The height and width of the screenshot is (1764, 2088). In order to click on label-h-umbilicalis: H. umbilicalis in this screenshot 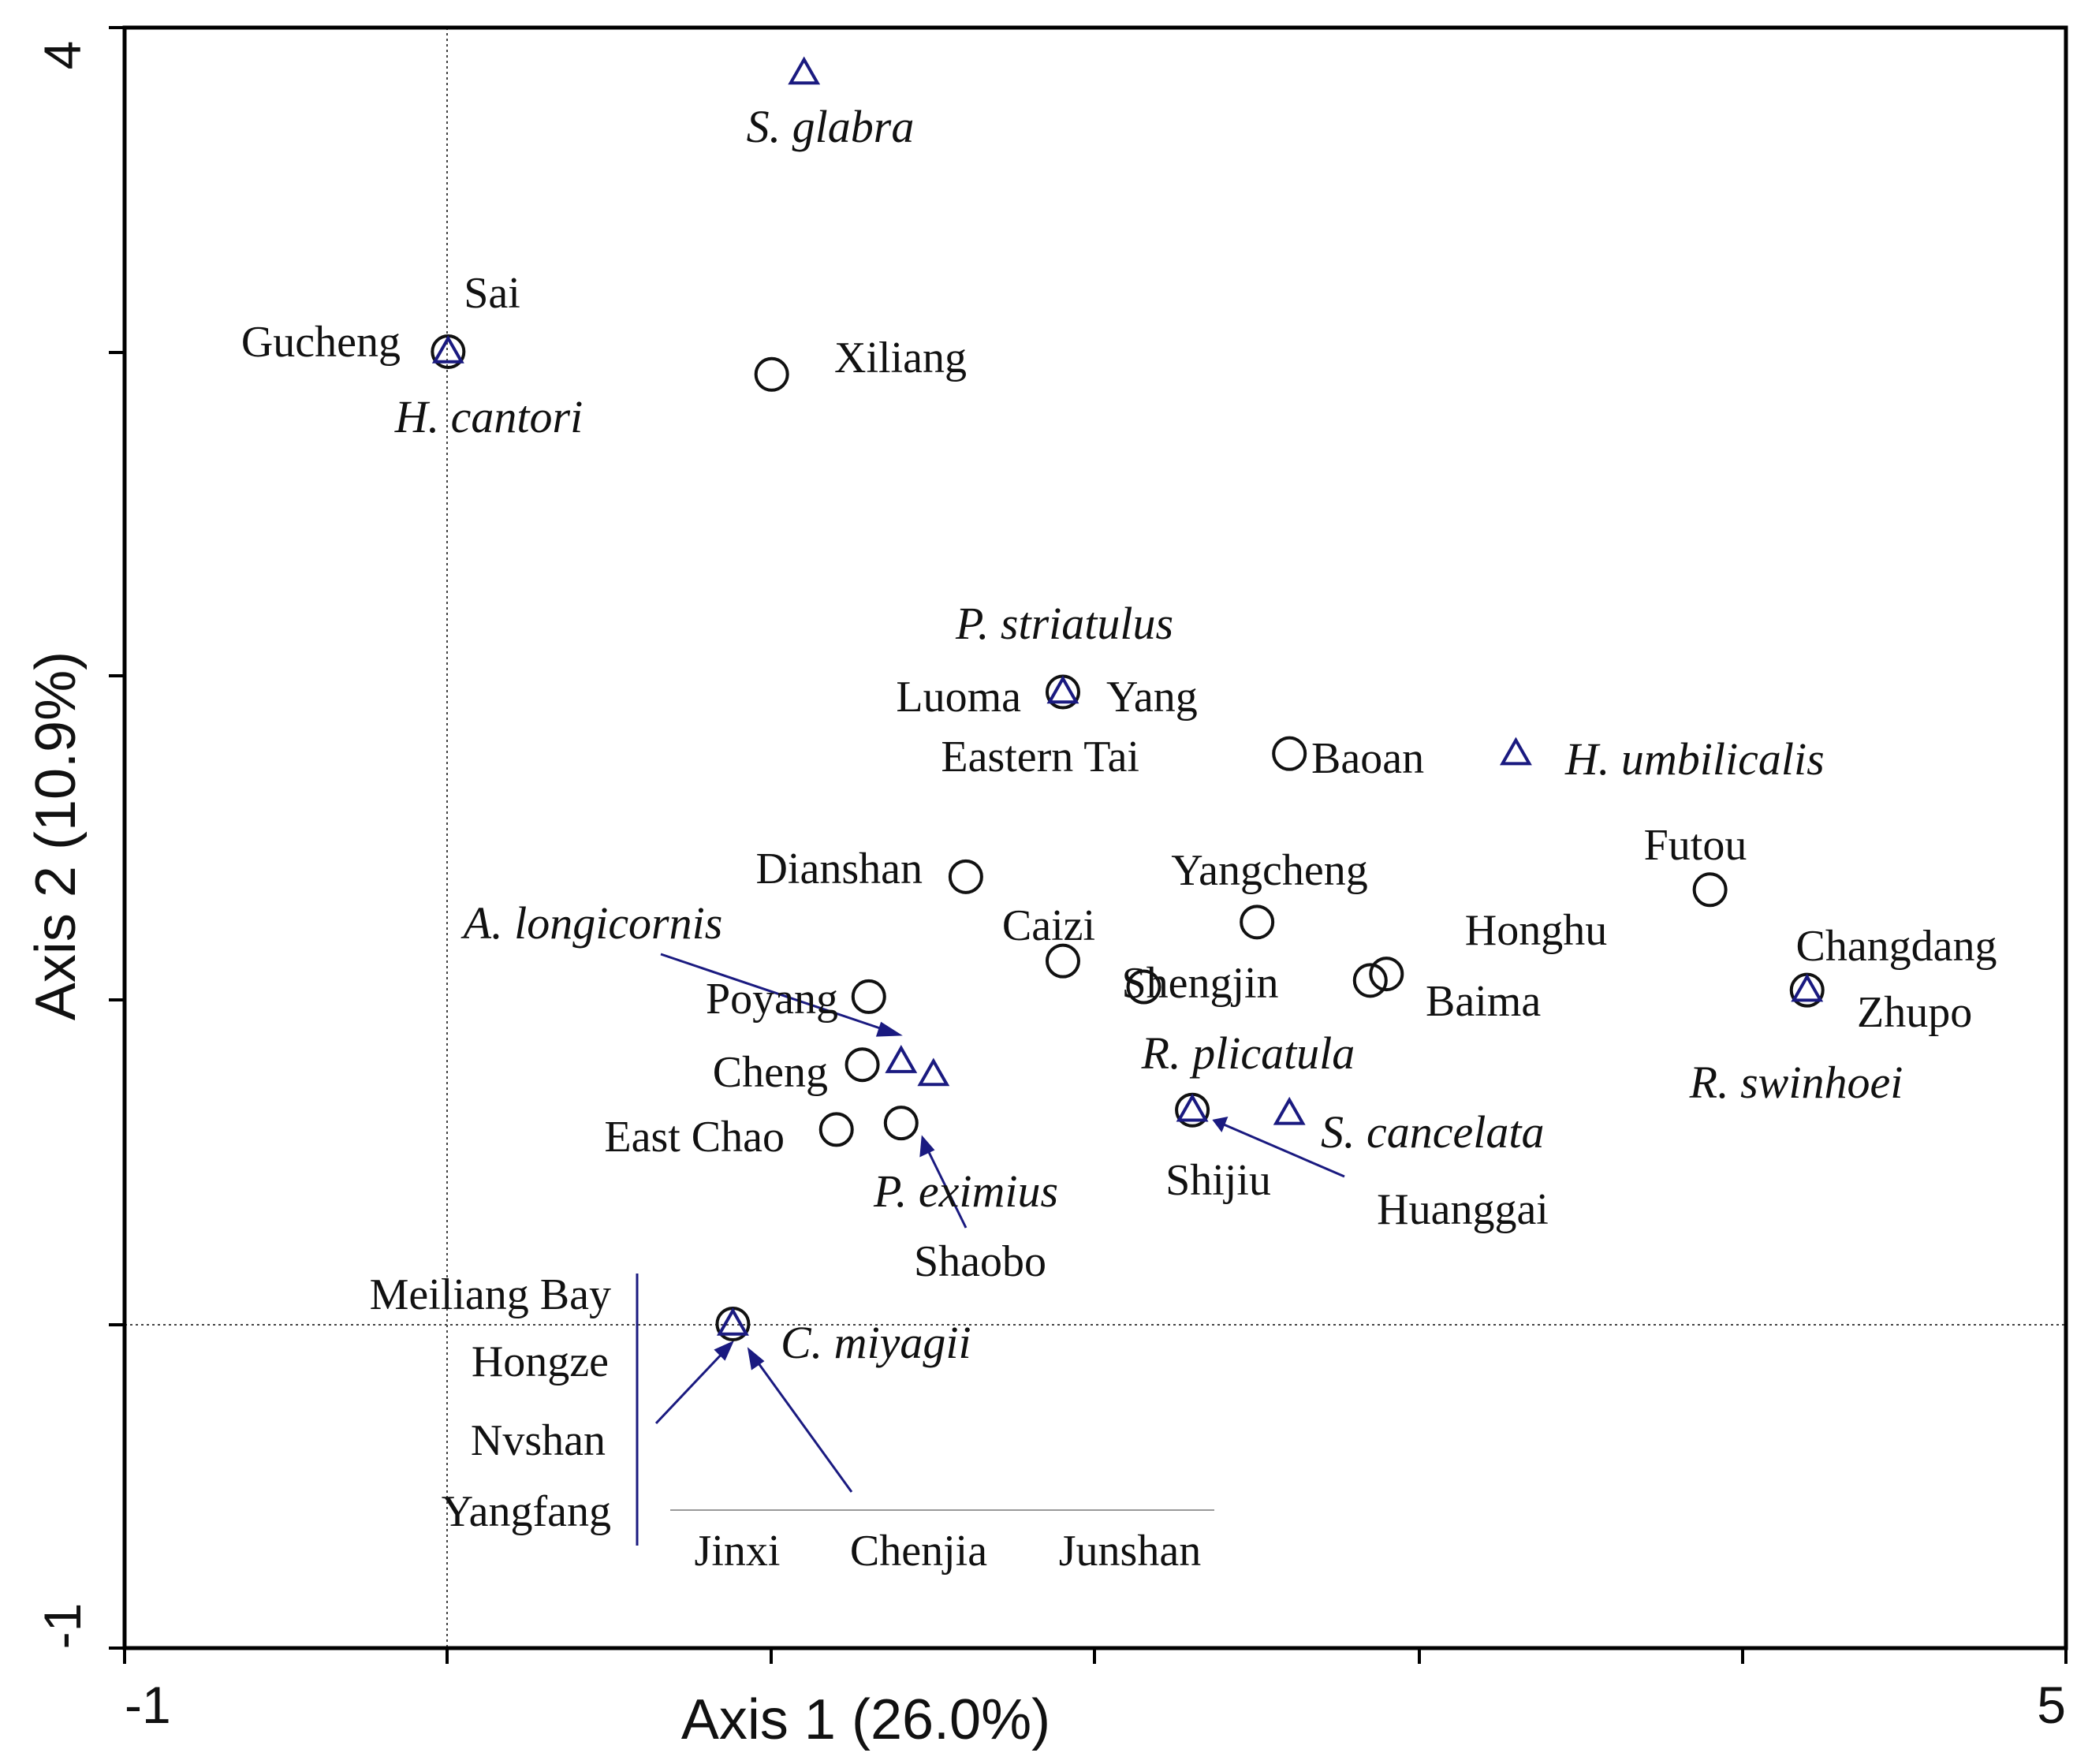, I will do `click(1695, 759)`.